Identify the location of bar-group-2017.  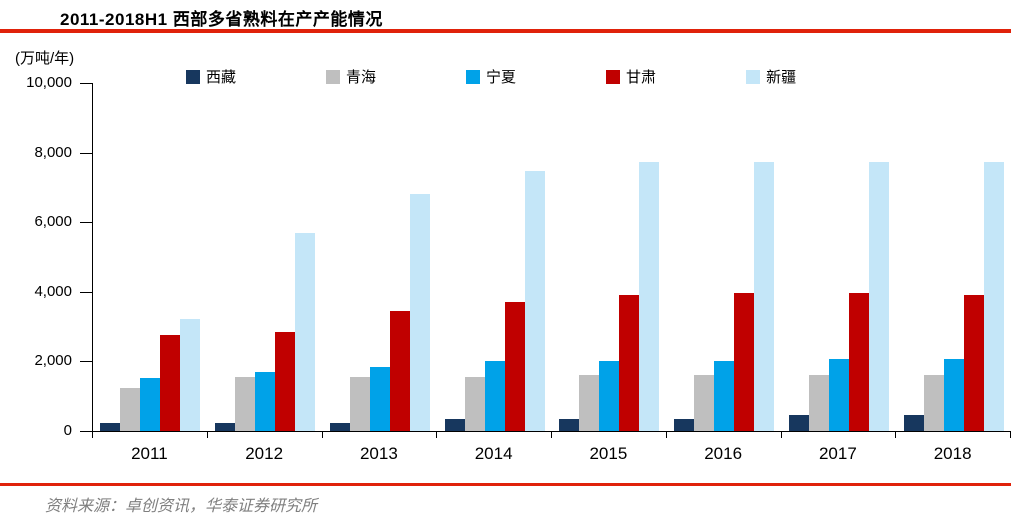
(839, 257).